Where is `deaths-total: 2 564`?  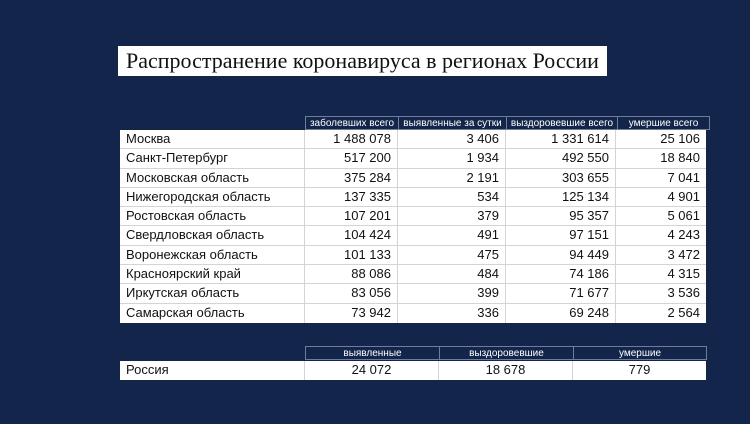
deaths-total: 2 564 is located at coordinates (683, 312).